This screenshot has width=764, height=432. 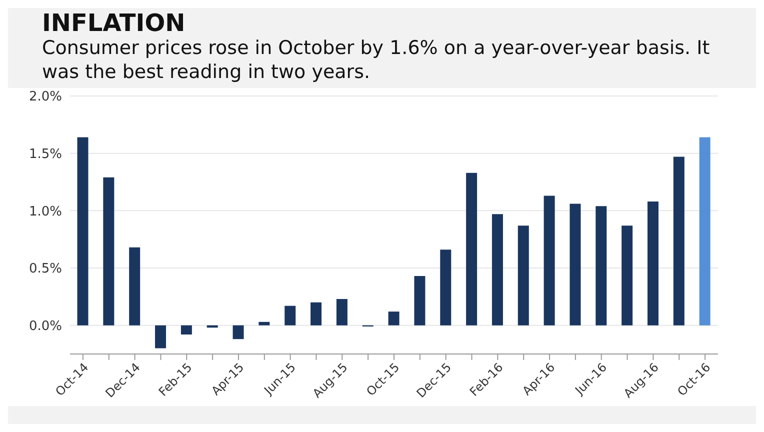 I want to click on y-tick-label: 1.5%, so click(x=45, y=154).